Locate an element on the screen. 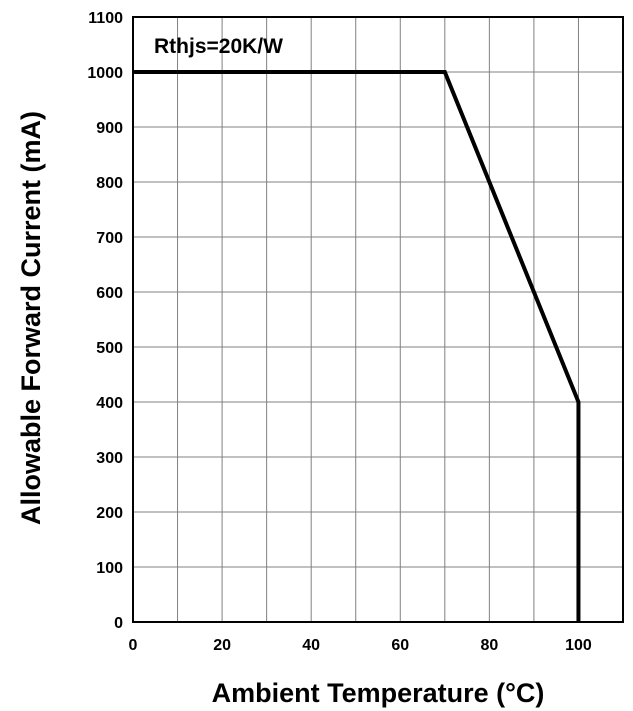  x-tick-label: 40 is located at coordinates (311, 645).